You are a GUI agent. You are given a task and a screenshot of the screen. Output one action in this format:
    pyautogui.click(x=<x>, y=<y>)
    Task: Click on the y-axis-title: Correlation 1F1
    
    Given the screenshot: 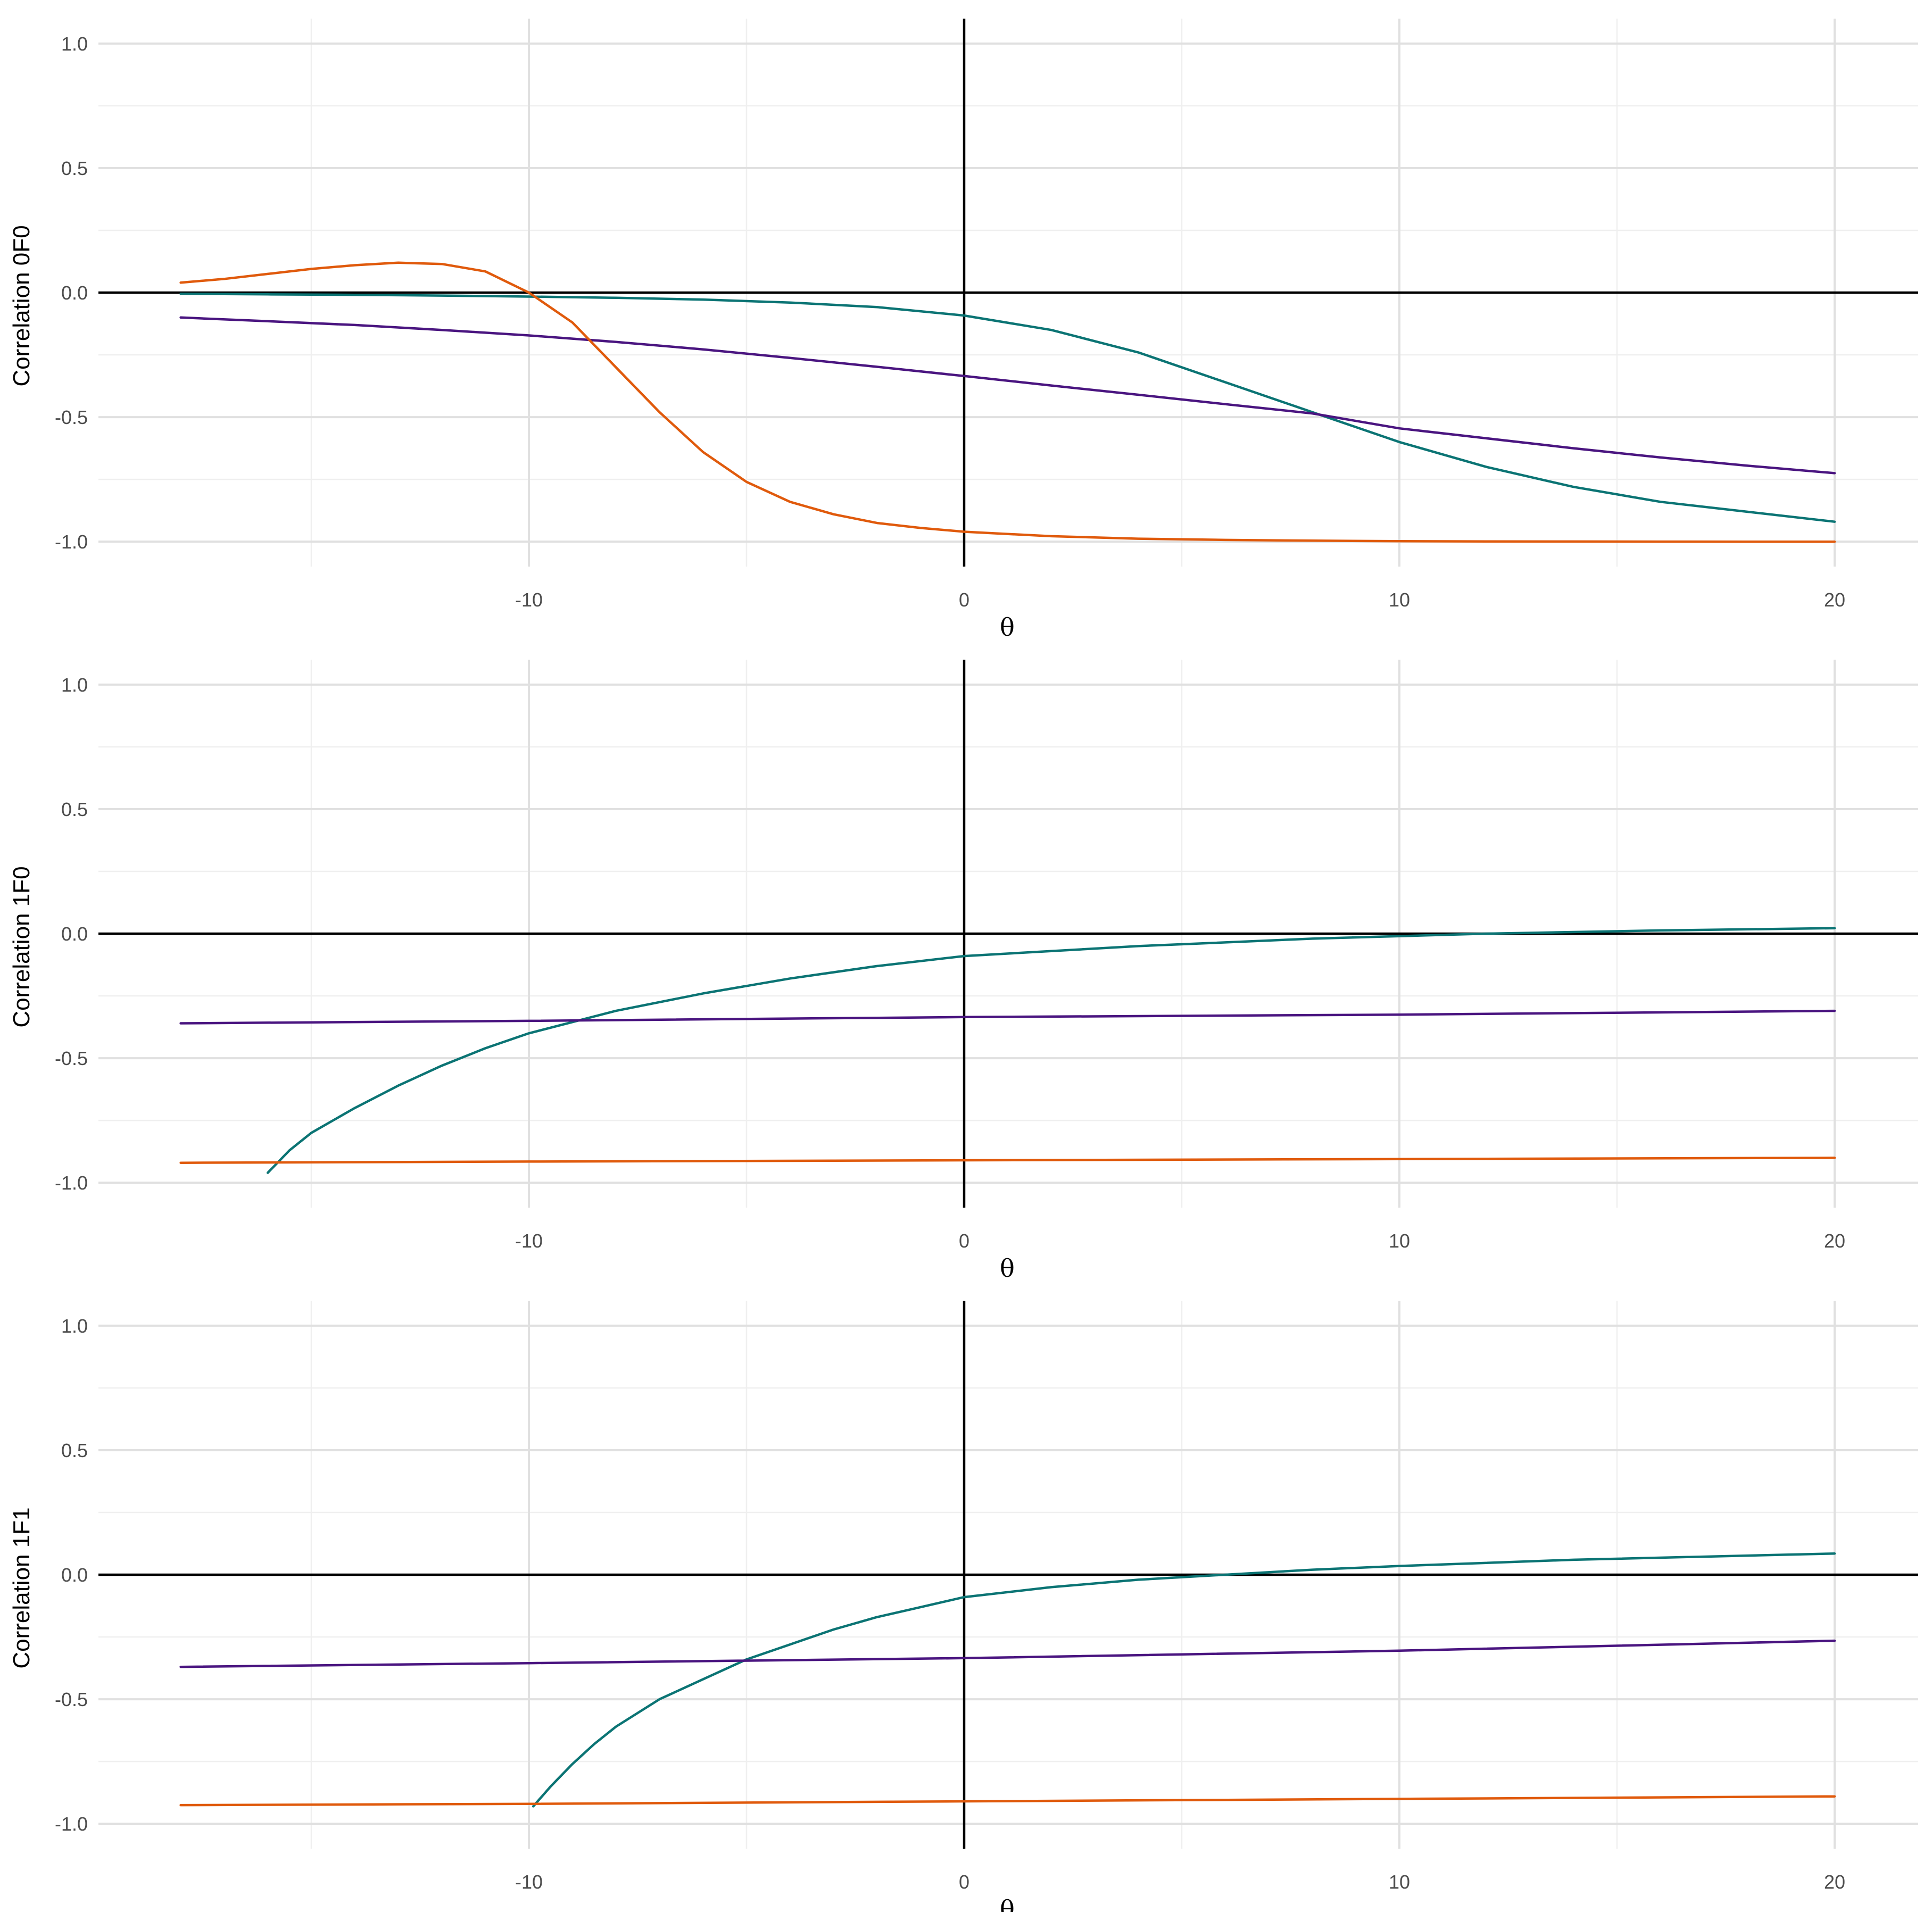 What is the action you would take?
    pyautogui.click(x=22, y=1587)
    